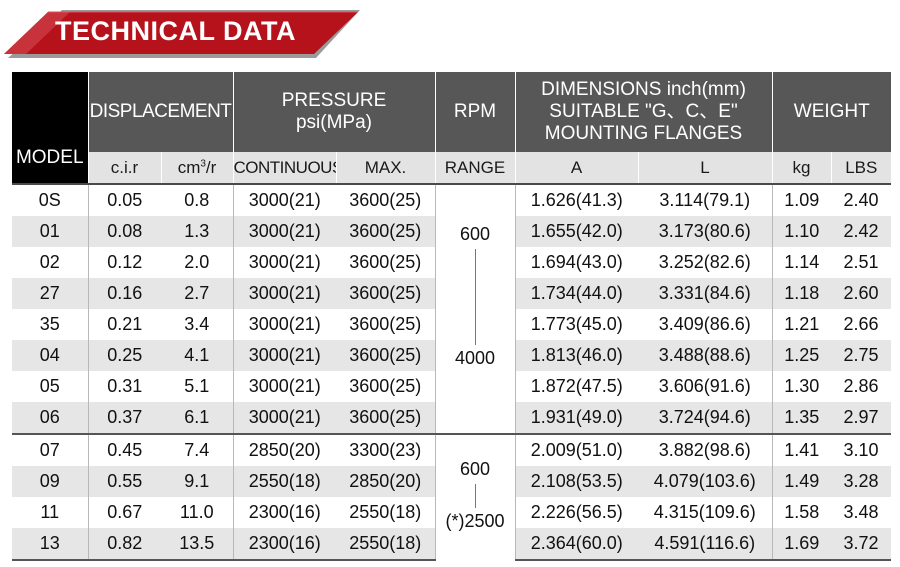  What do you see at coordinates (861, 231) in the screenshot?
I see `cell-lbs: 2.42` at bounding box center [861, 231].